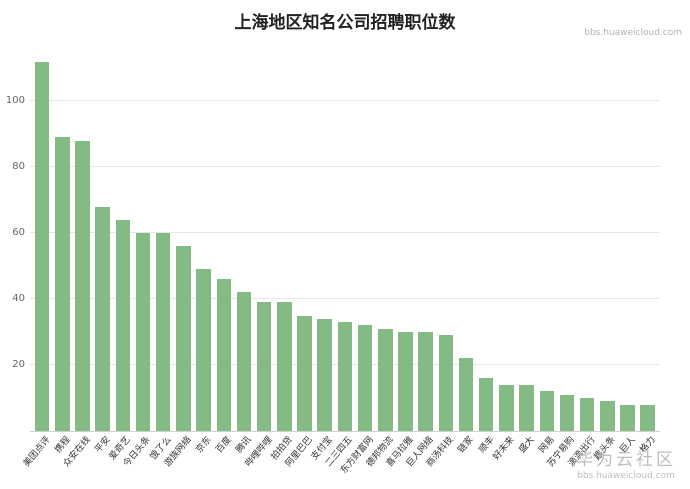  Describe the element at coordinates (486, 255) in the screenshot. I see `bar-slot: 顺丰` at that location.